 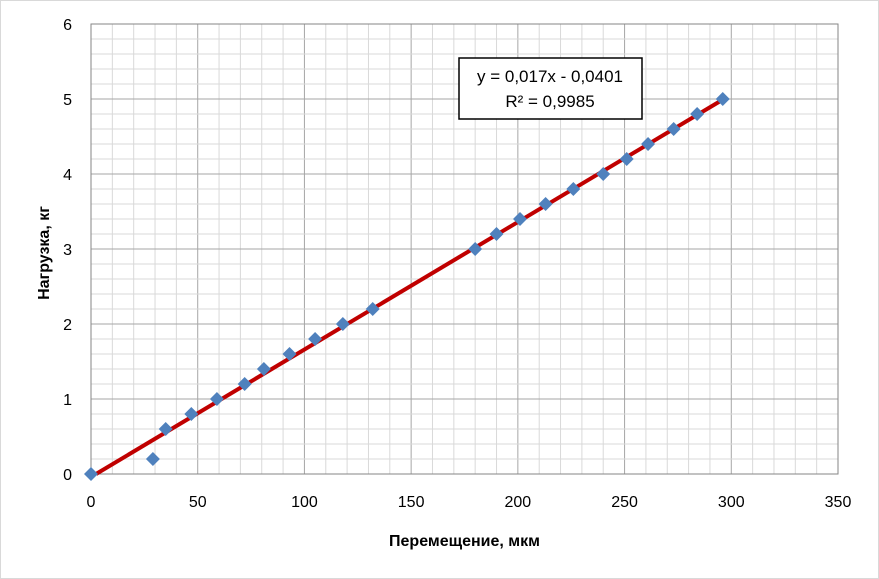 What do you see at coordinates (624, 502) in the screenshot?
I see `x-tick-label: 250` at bounding box center [624, 502].